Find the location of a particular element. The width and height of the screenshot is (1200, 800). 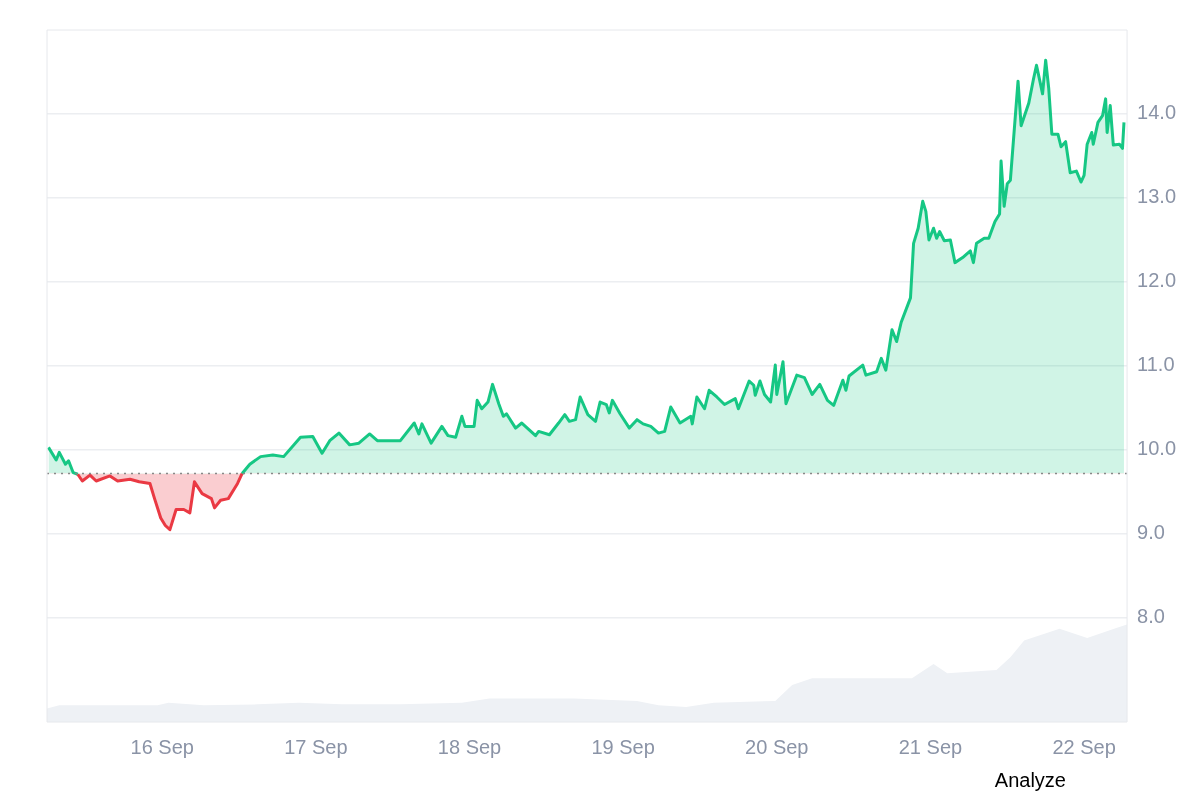

y-tick-label: 8.0 is located at coordinates (1151, 616).